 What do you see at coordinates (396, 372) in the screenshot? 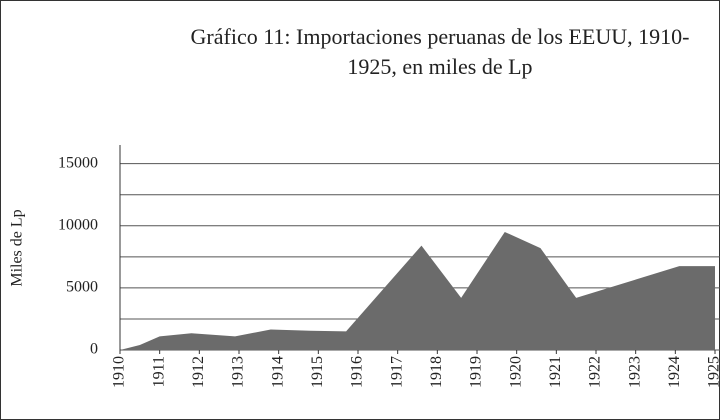
I see `x-tick-label: 1917` at bounding box center [396, 372].